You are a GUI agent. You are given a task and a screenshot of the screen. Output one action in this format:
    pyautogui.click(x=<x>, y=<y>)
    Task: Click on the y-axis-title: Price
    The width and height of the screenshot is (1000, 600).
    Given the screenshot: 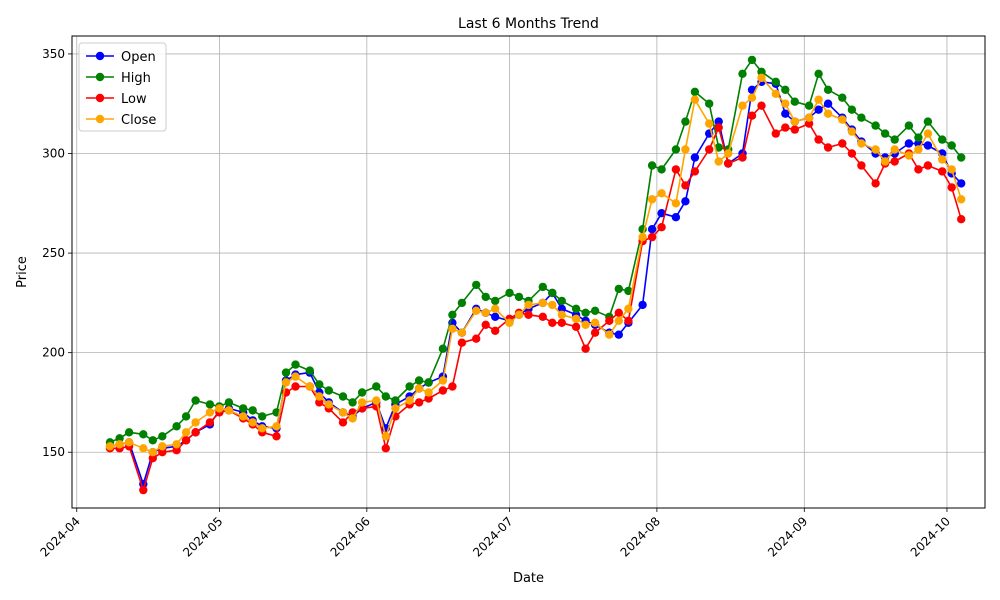 What is the action you would take?
    pyautogui.click(x=22, y=272)
    